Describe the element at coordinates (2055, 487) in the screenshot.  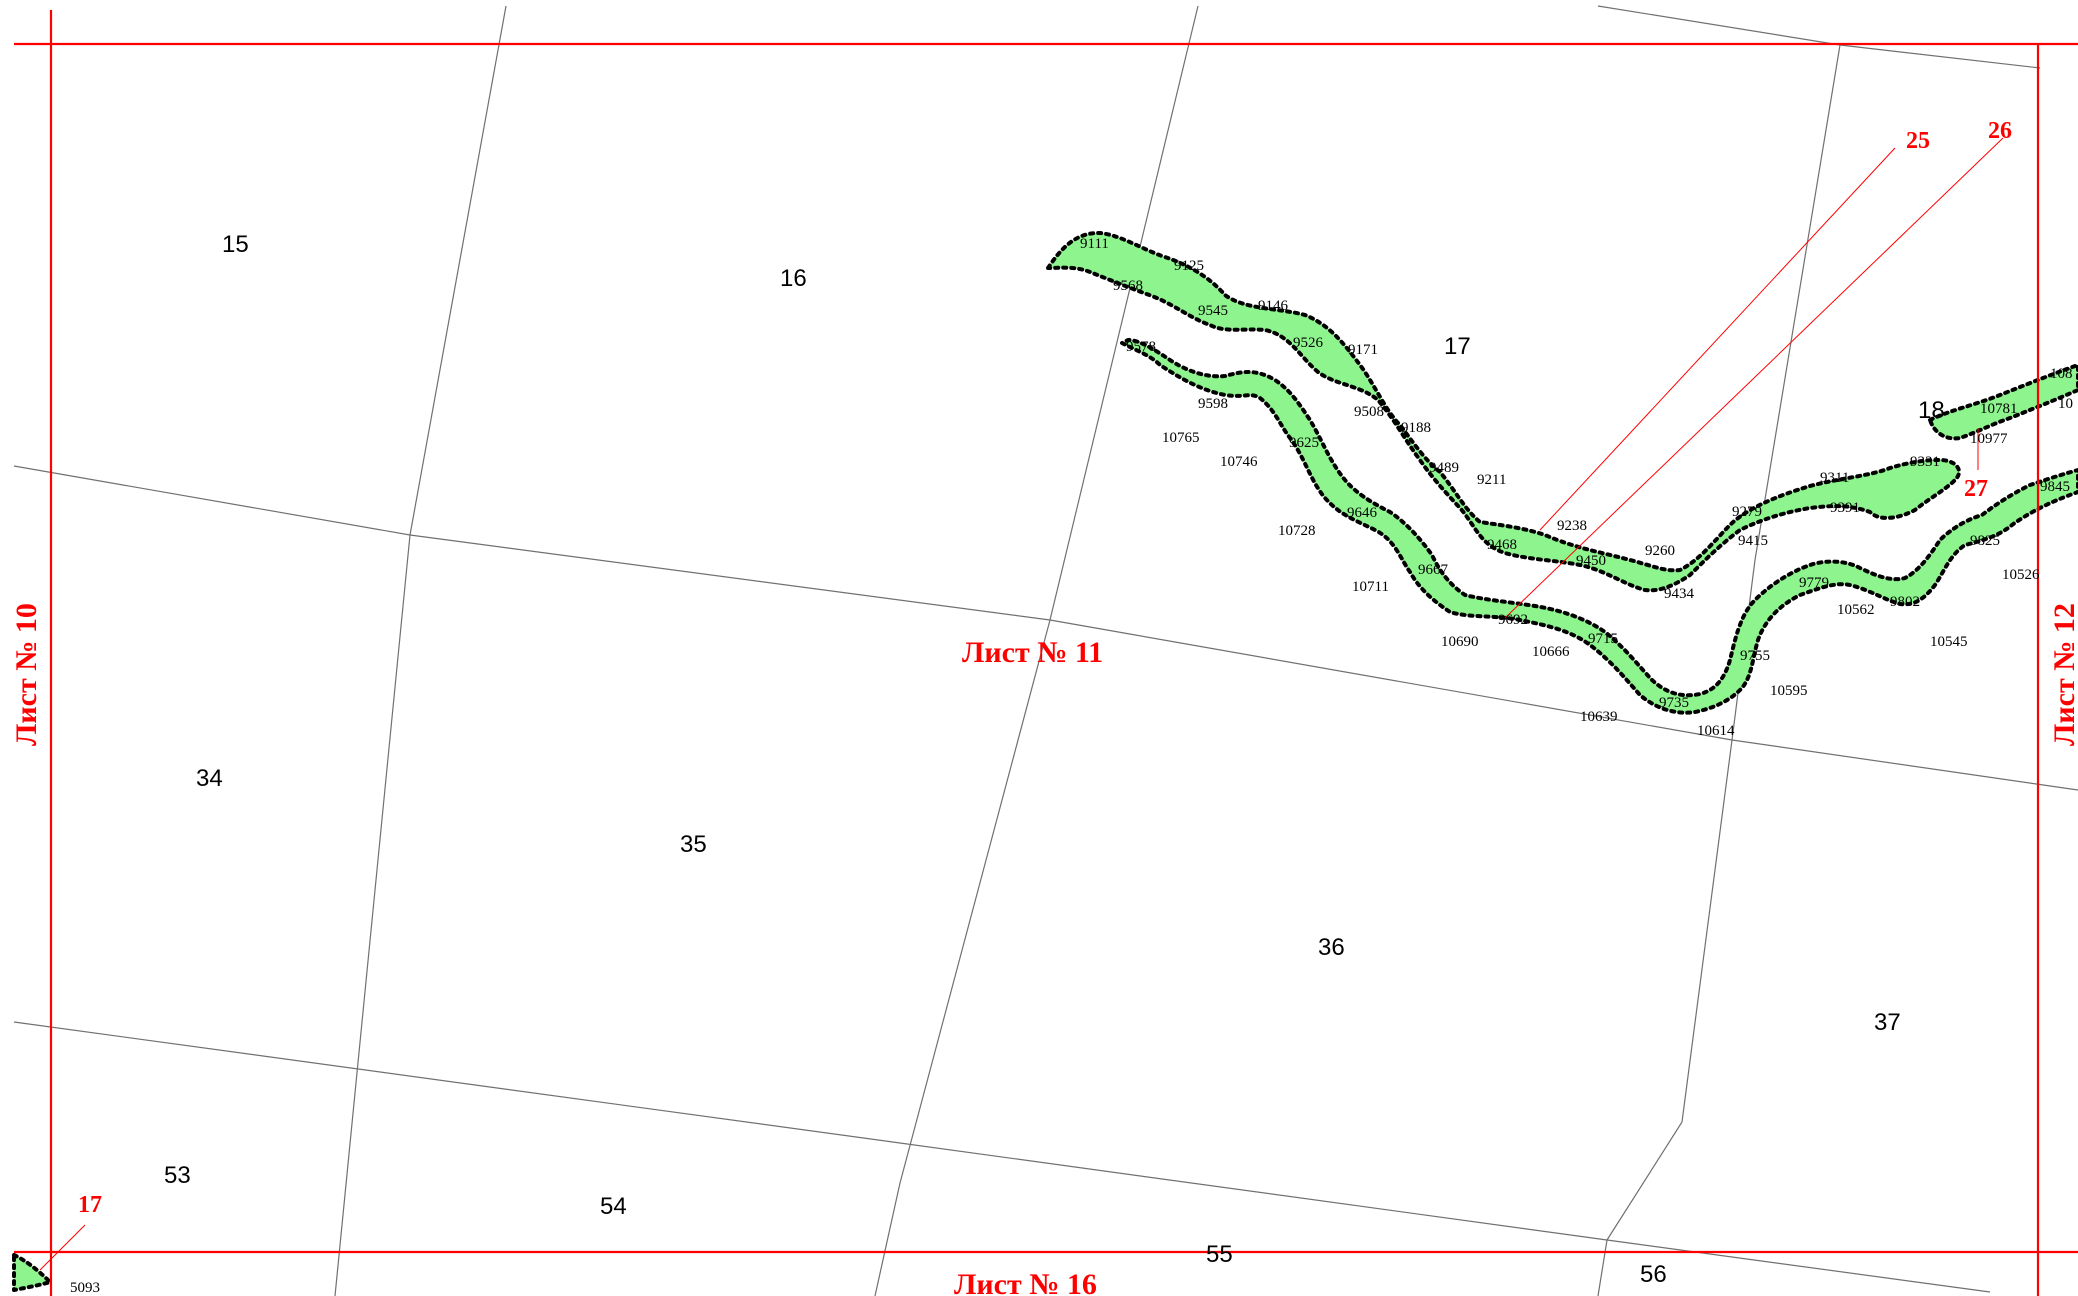
I see `point-label: 9845` at that location.